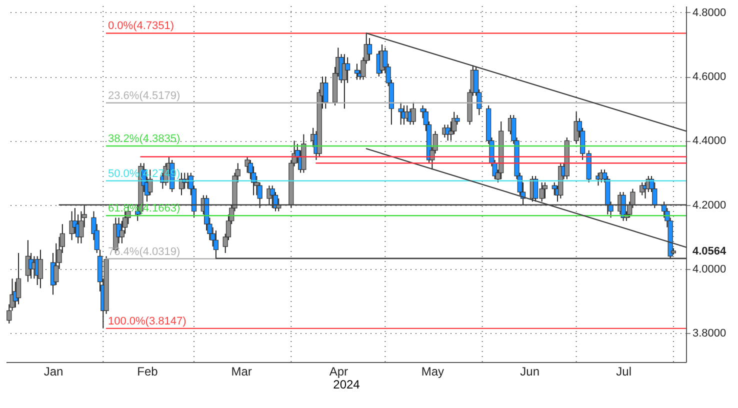 Image resolution: width=738 pixels, height=408 pixels. I want to click on x-tick-label: Feb, so click(147, 371).